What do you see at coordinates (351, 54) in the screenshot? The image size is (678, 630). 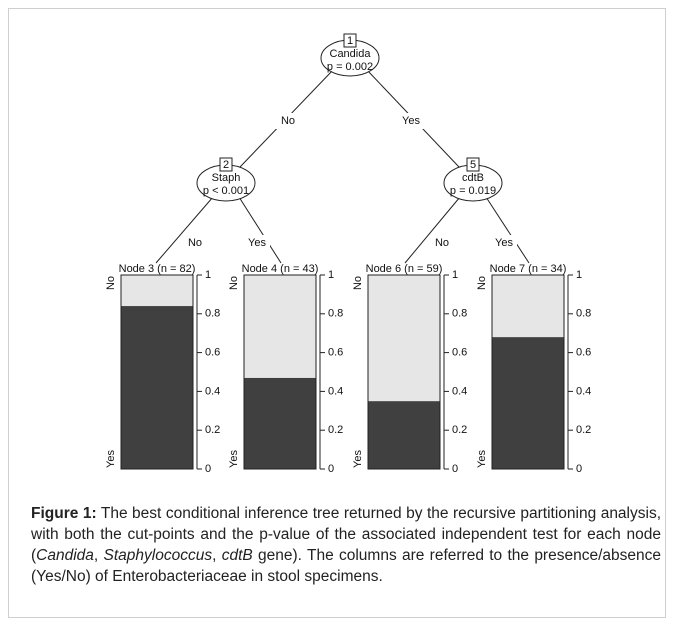 I see `node-variable: Candida` at bounding box center [351, 54].